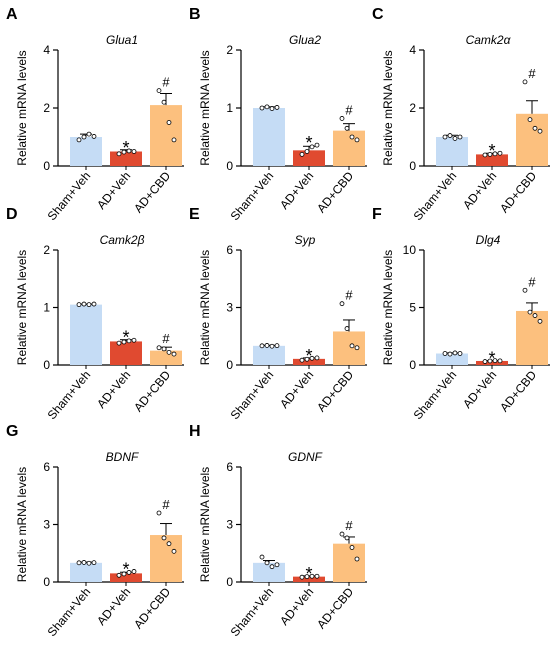 This screenshot has height=646, width=550. Describe the element at coordinates (305, 457) in the screenshot. I see `chart-title: GDNF` at that location.